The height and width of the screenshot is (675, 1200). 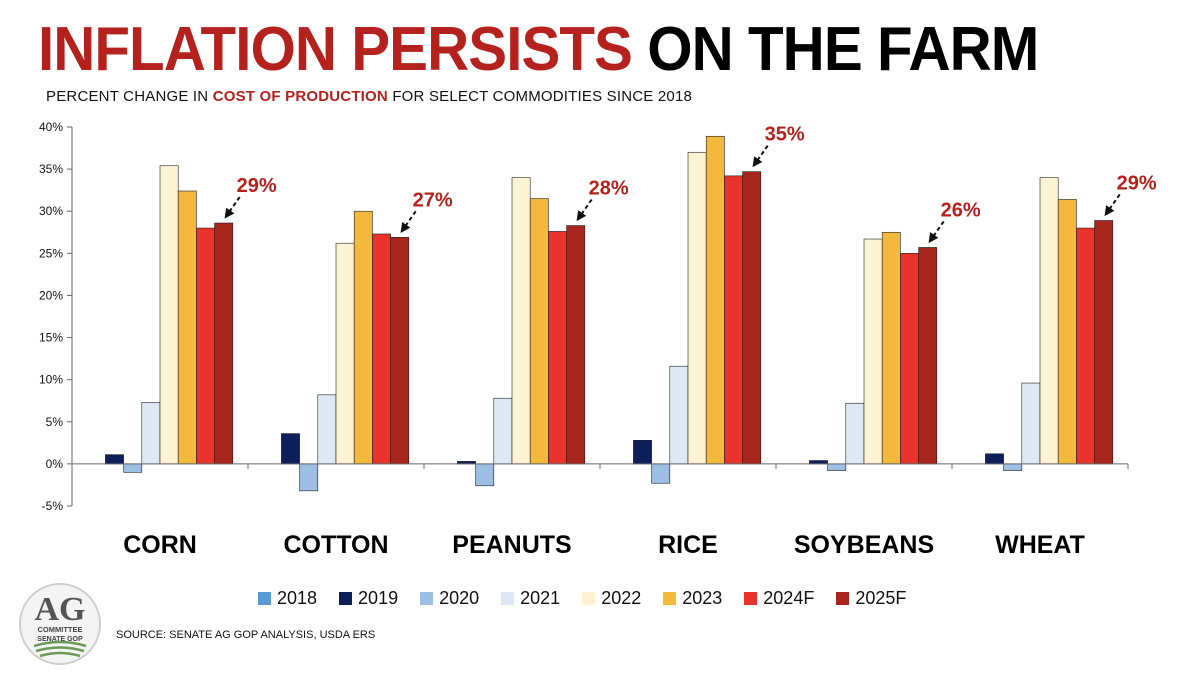 What do you see at coordinates (363, 337) in the screenshot?
I see `bar-2023-cotton` at bounding box center [363, 337].